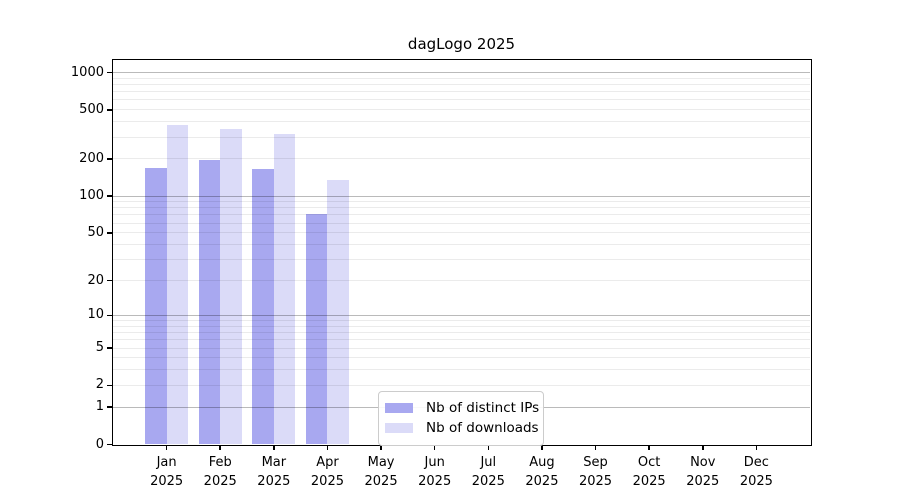 This screenshot has height=500, width=900. I want to click on x-axis-label-feb: Feb 2025, so click(220, 472).